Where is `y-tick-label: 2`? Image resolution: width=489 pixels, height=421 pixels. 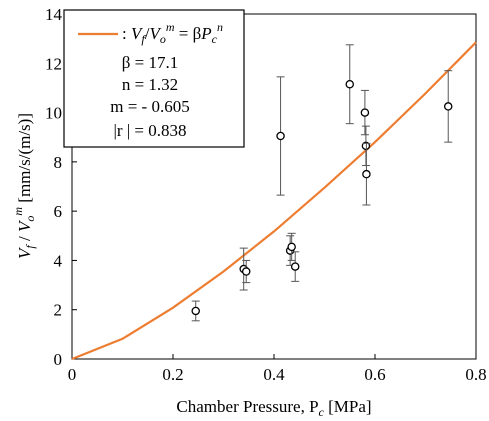 y-tick-label: 2 is located at coordinates (58, 310).